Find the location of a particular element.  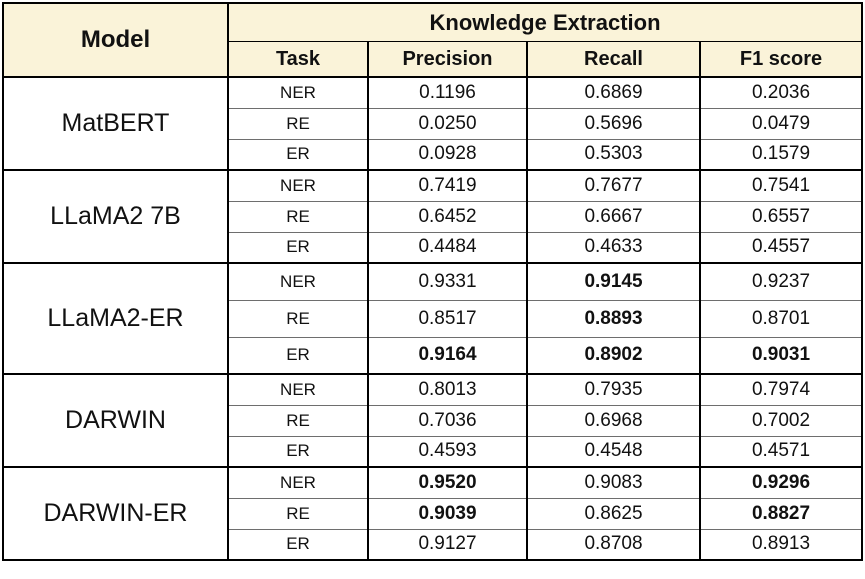

metric-value-cell: 0.0479 is located at coordinates (780, 123).